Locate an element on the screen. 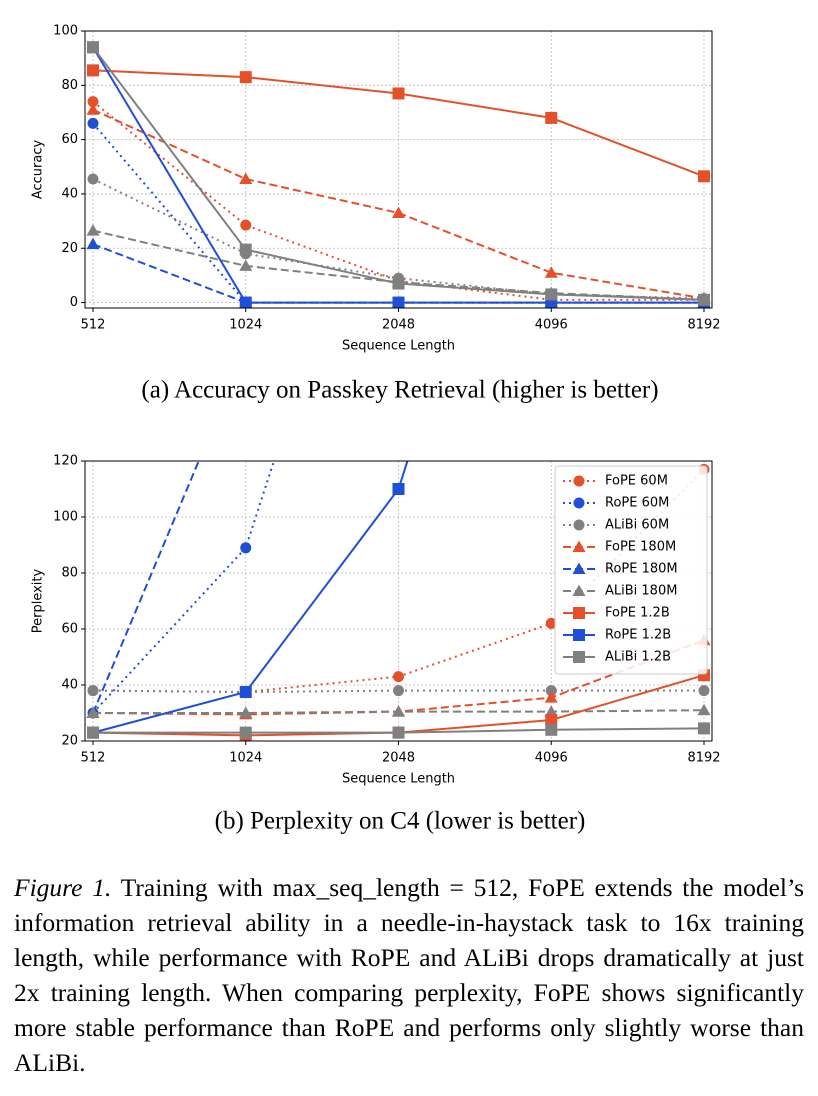 The width and height of the screenshot is (818, 1096). subcaption: (b) Perplexity on C4 (lower is better) is located at coordinates (400, 821).